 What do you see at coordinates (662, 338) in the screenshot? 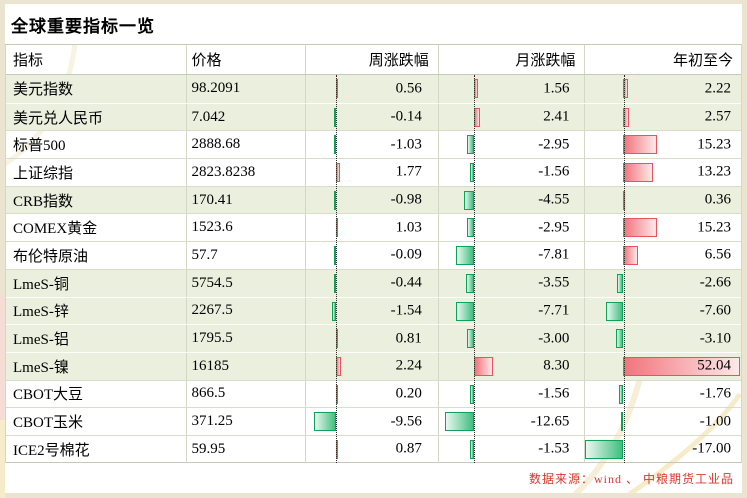
I see `ytd-change-cell: -3.10` at bounding box center [662, 338].